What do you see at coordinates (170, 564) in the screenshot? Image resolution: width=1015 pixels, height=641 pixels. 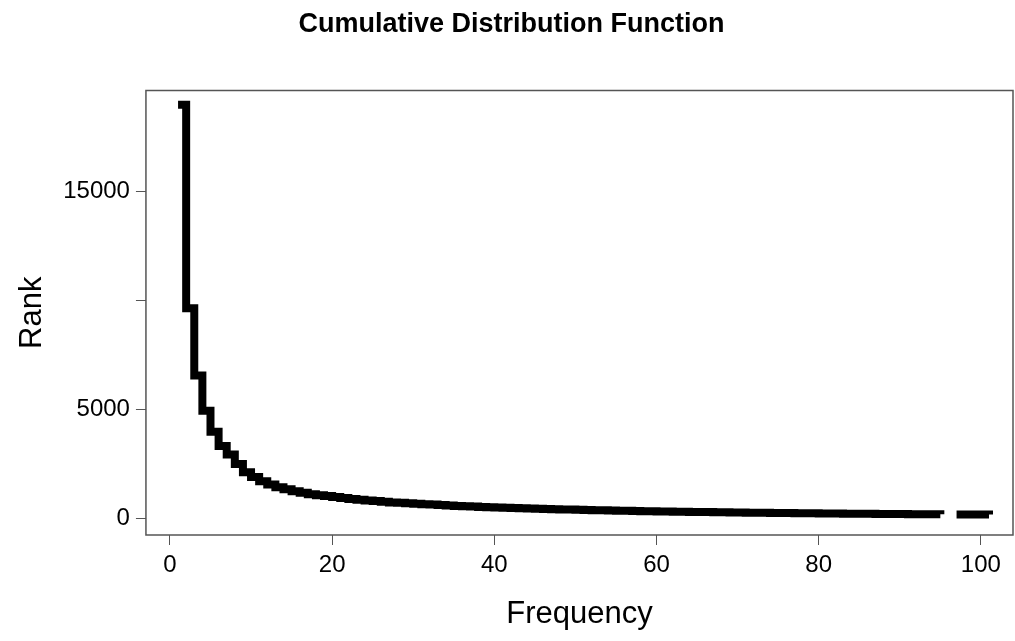 I see `x-tick-label: 0` at bounding box center [170, 564].